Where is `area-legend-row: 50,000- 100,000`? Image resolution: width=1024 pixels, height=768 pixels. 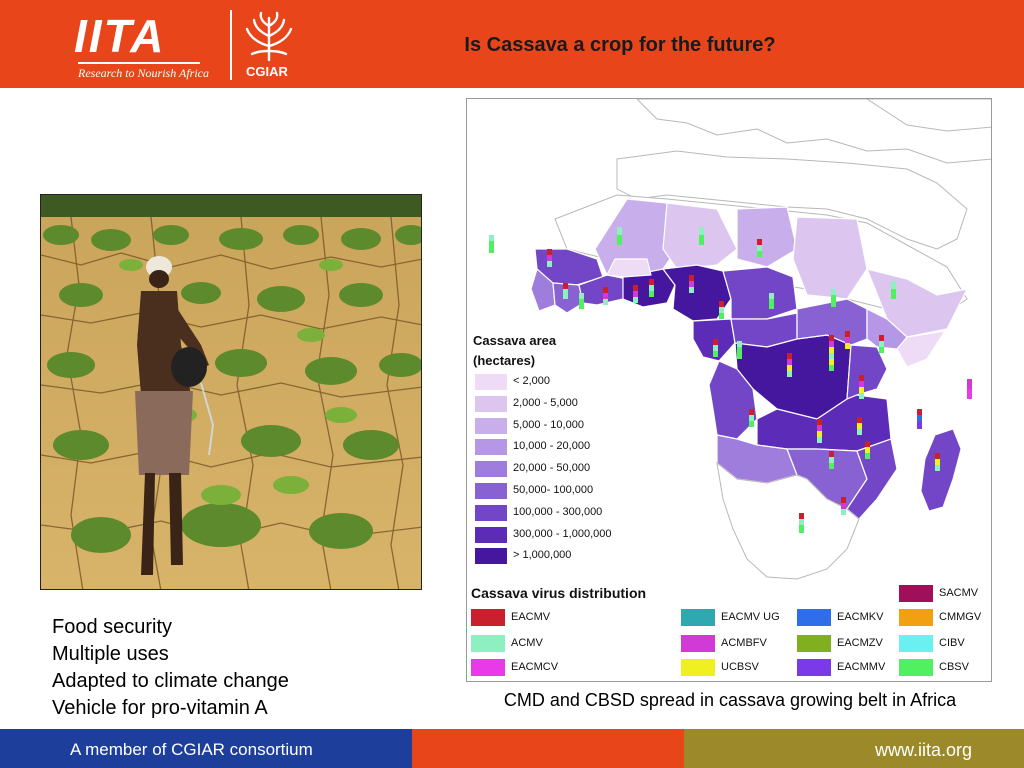
area-legend-row: 50,000- 100,000 is located at coordinates (553, 491).